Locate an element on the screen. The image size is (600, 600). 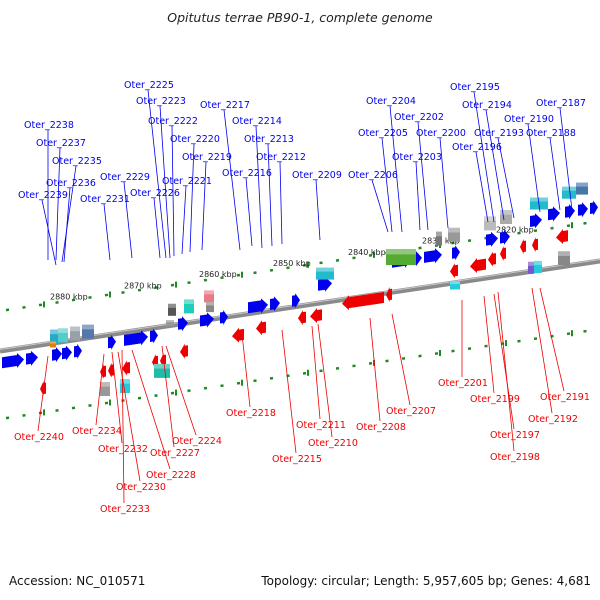
reverse-gene-label: Oter_2224 is located at coordinates (197, 441).